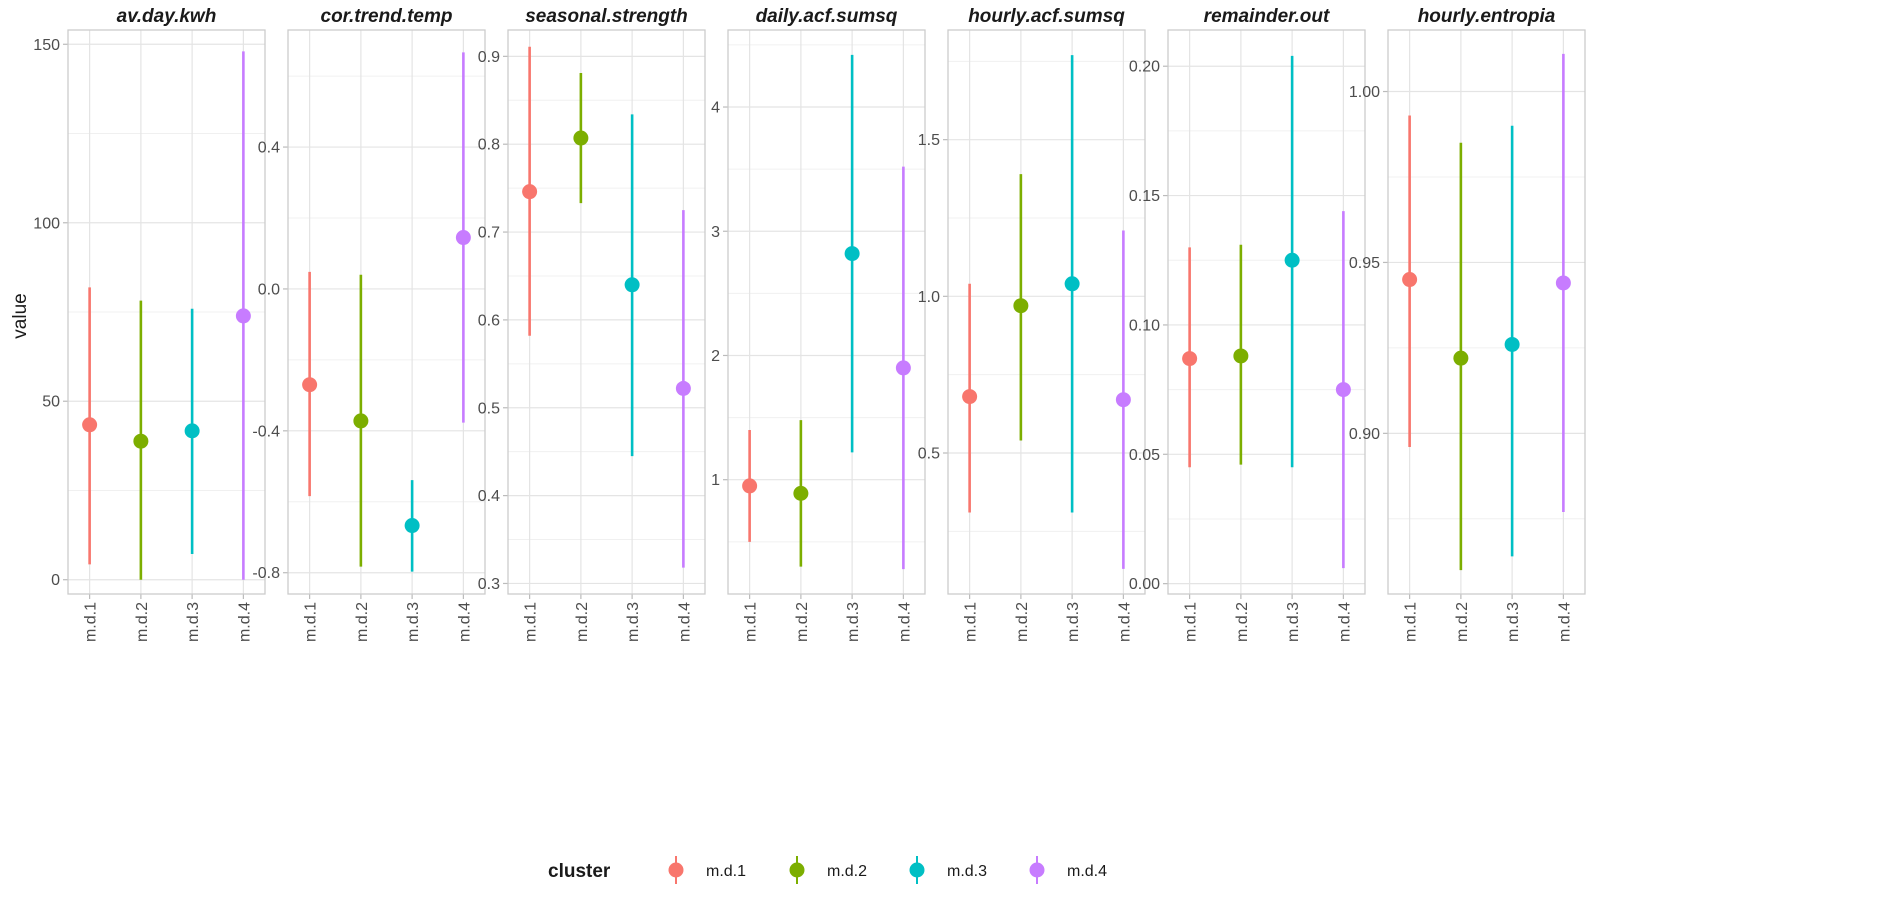 The image size is (1904, 902). I want to click on y-tick-label: 0.9, so click(489, 57).